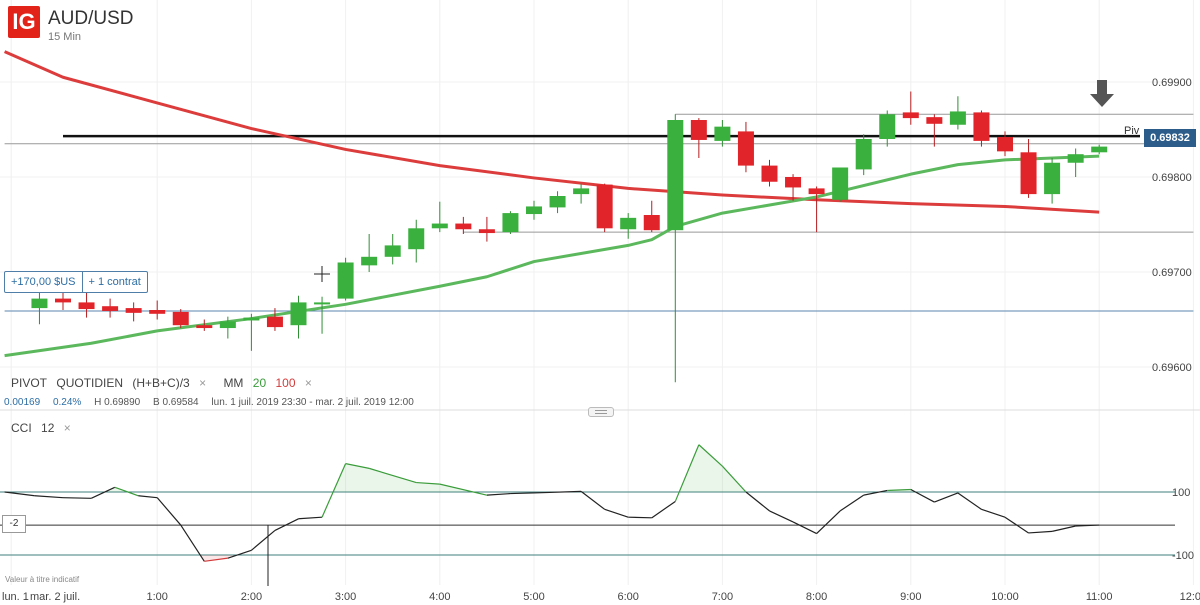 The image size is (1200, 605). I want to click on x-tick-label: 1:00, so click(156, 597).